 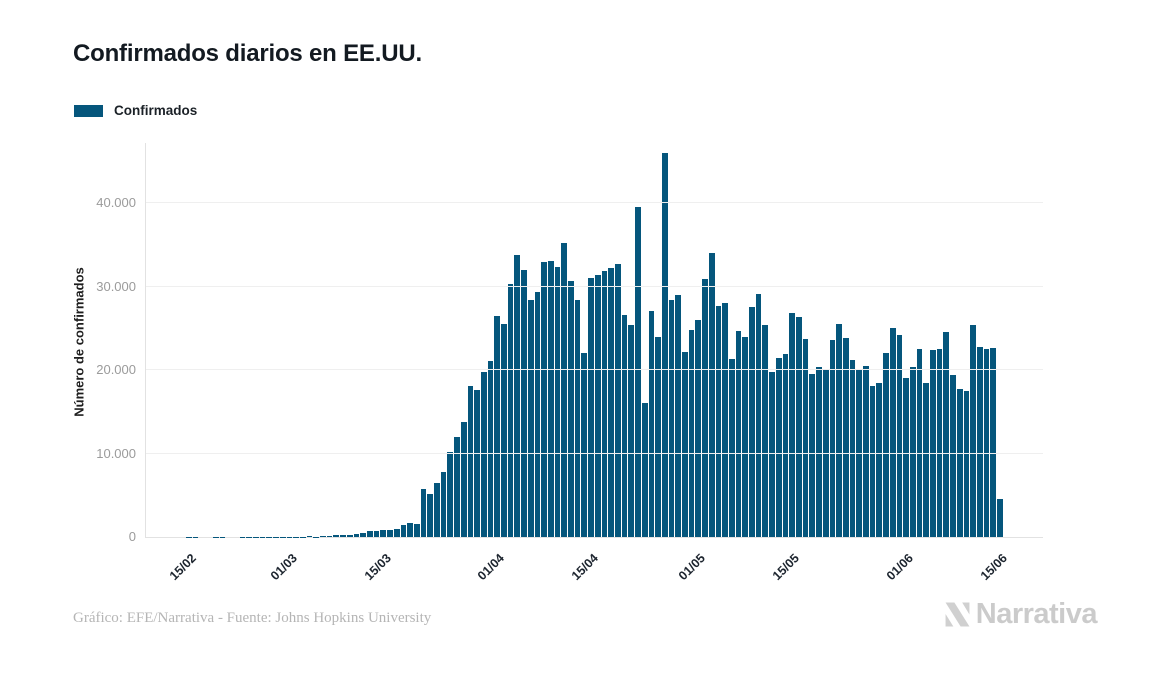 I want to click on x-tick-label: 15/03, so click(x=377, y=567).